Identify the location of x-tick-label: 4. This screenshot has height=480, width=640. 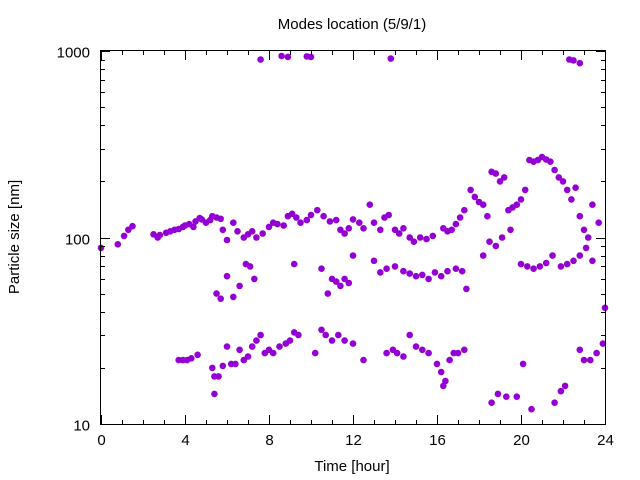
(185, 440).